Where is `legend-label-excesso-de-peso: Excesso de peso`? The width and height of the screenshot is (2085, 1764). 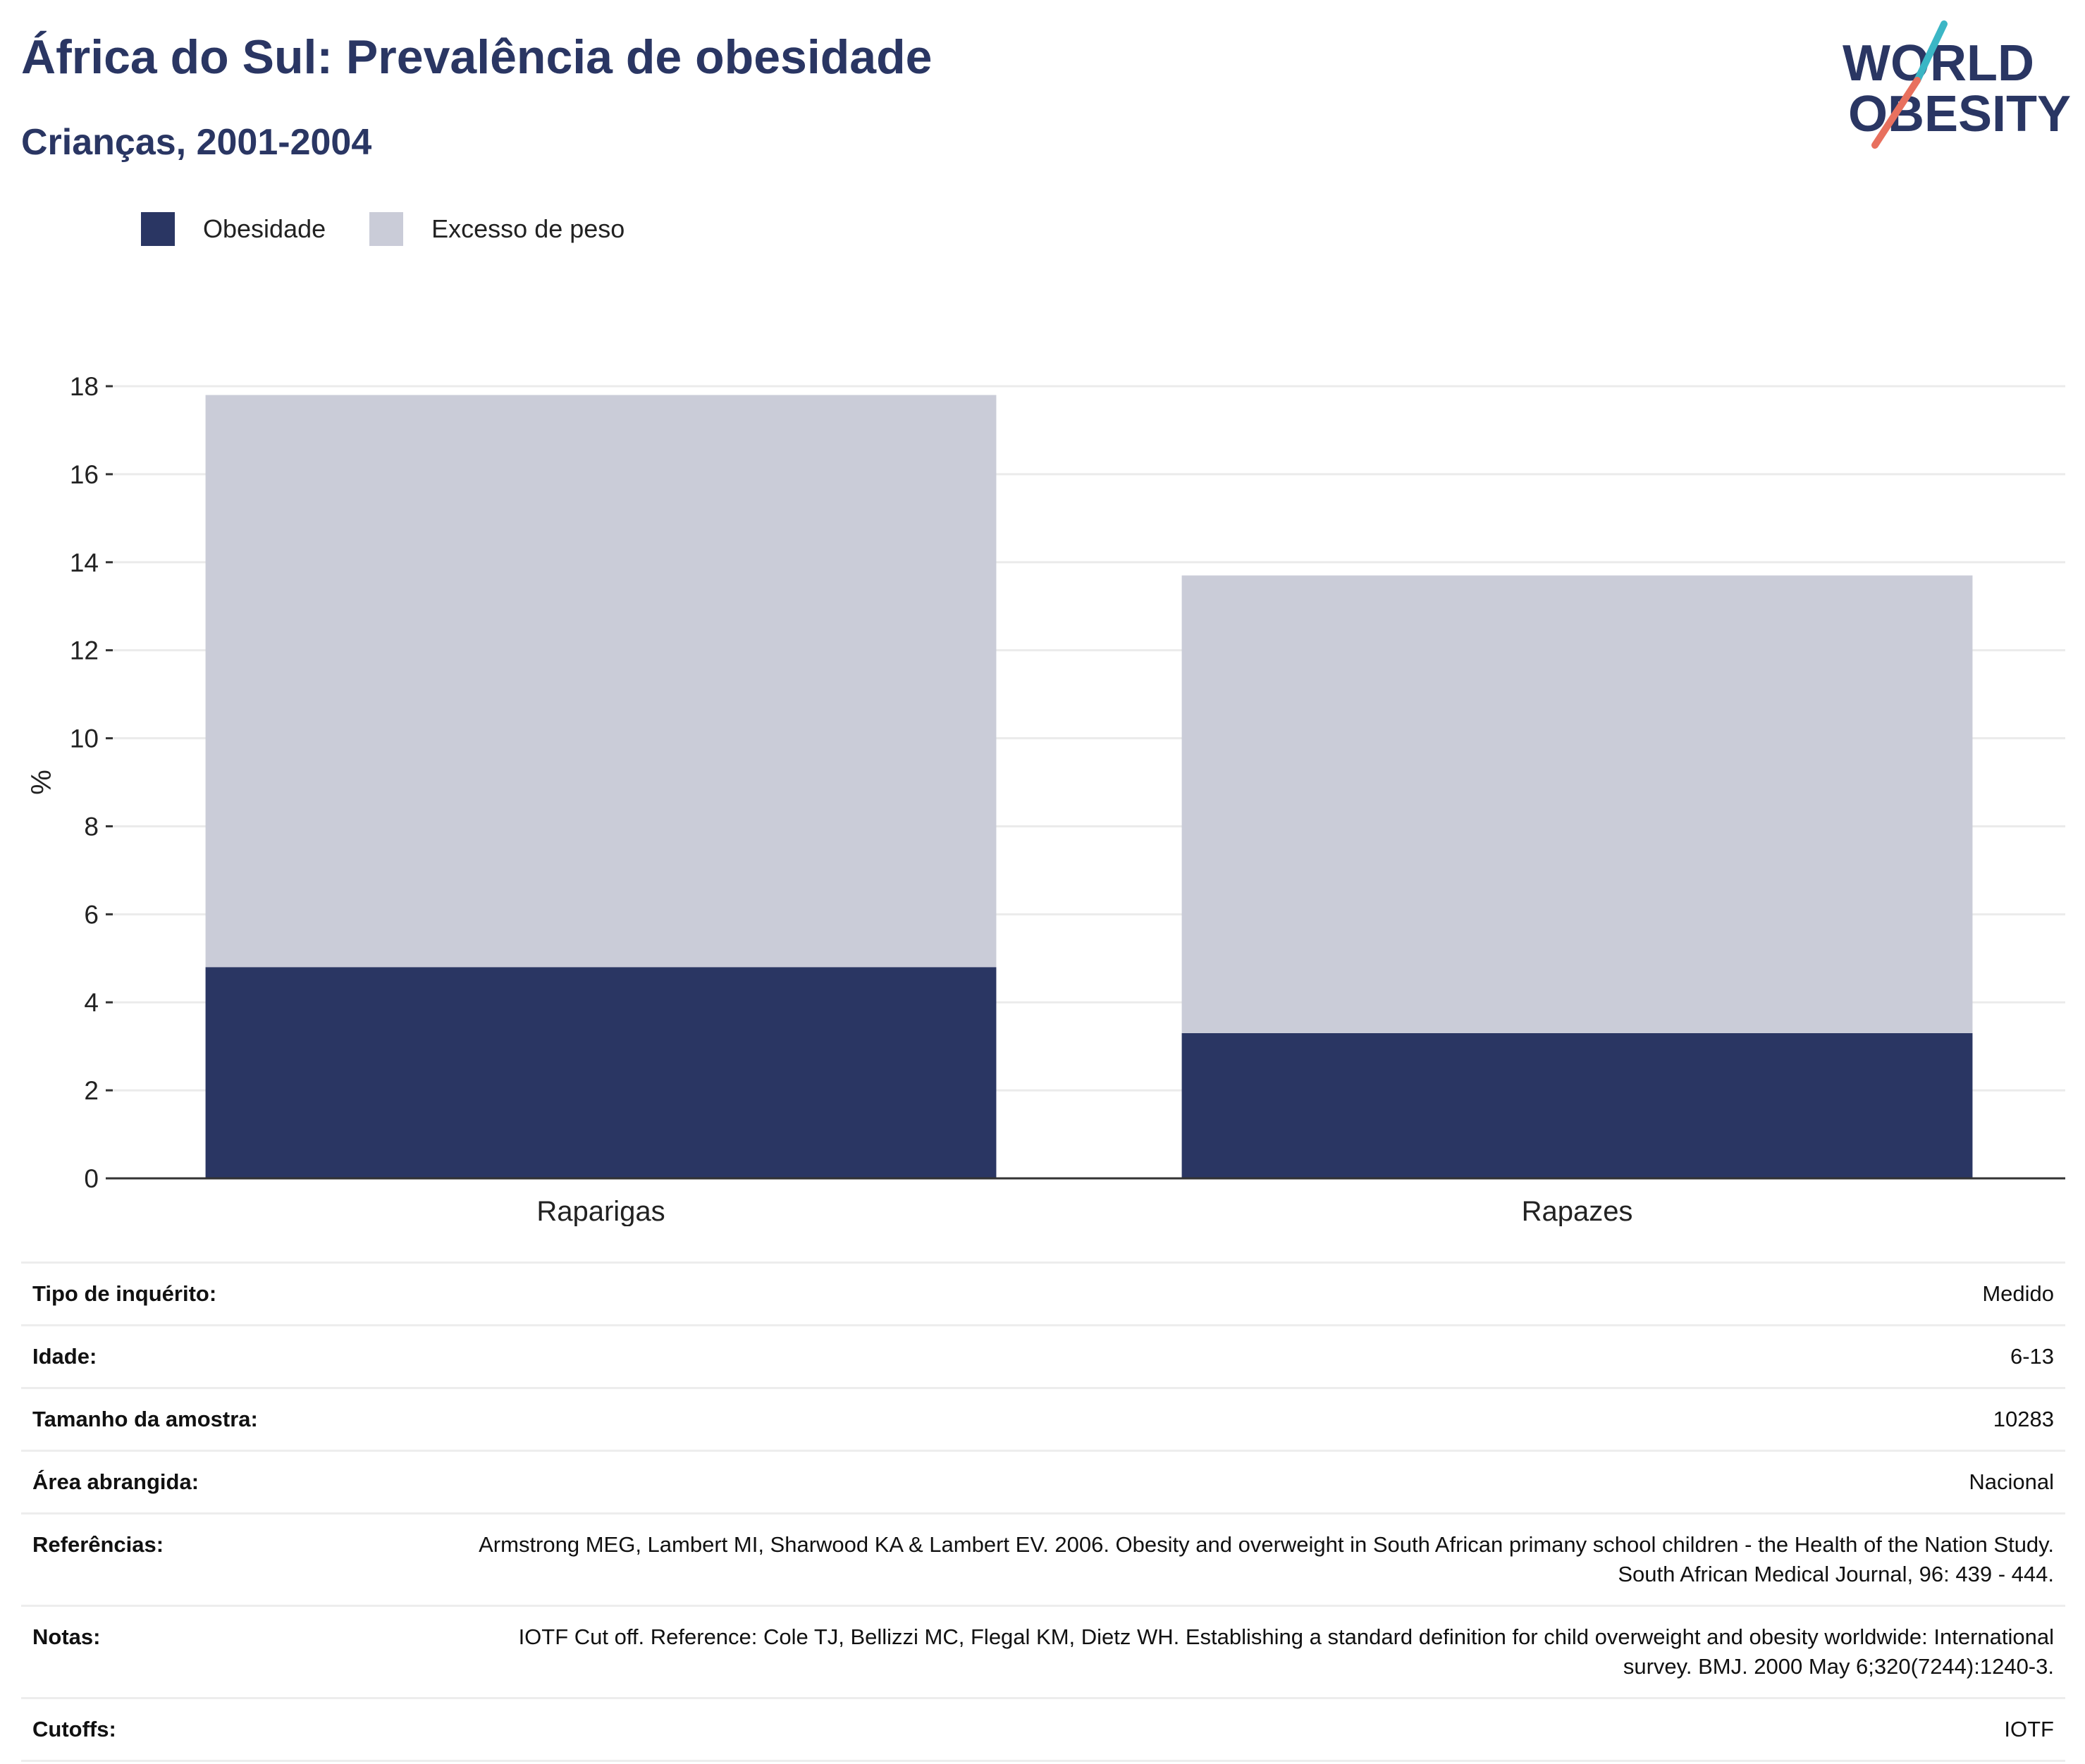
legend-label-excesso-de-peso: Excesso de peso is located at coordinates (528, 228).